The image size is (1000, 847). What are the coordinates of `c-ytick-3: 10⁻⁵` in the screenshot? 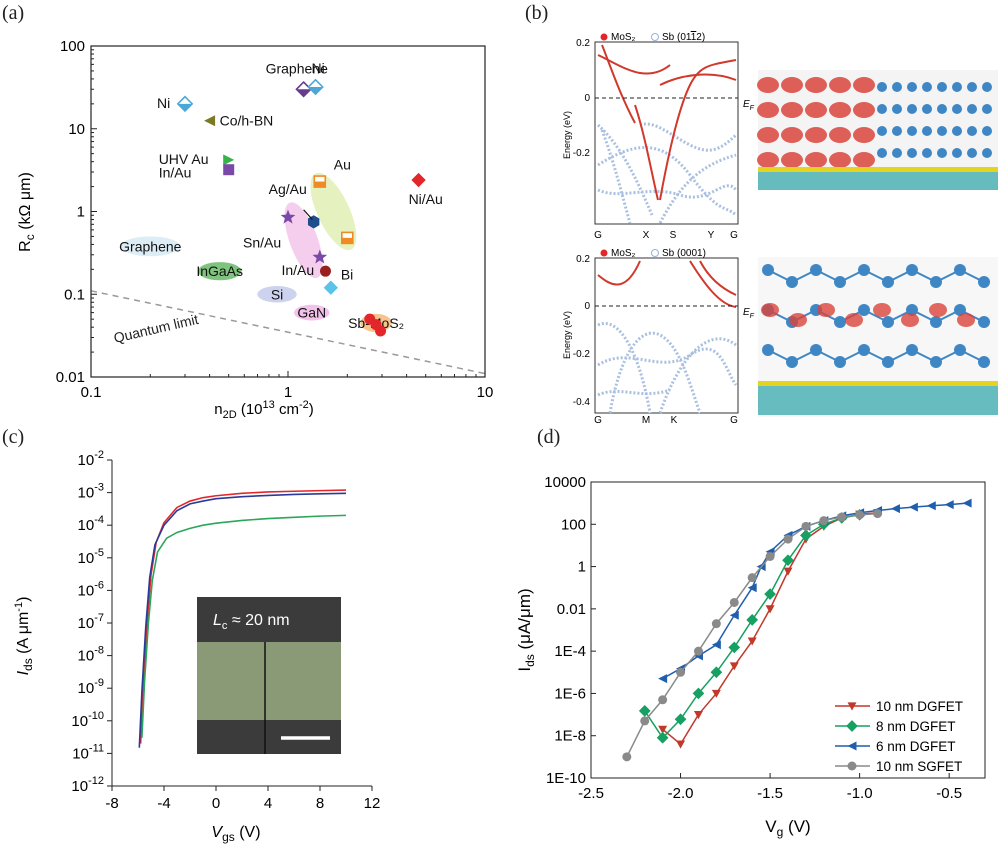 It's located at (91, 557).